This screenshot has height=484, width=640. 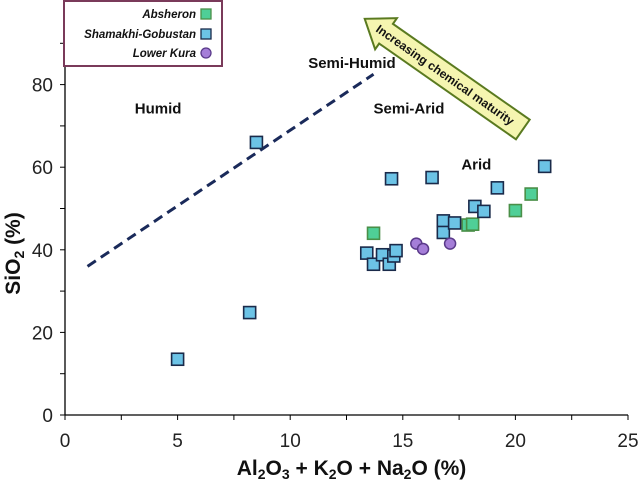 I want to click on region-label: Semi-Humid, so click(x=352, y=63).